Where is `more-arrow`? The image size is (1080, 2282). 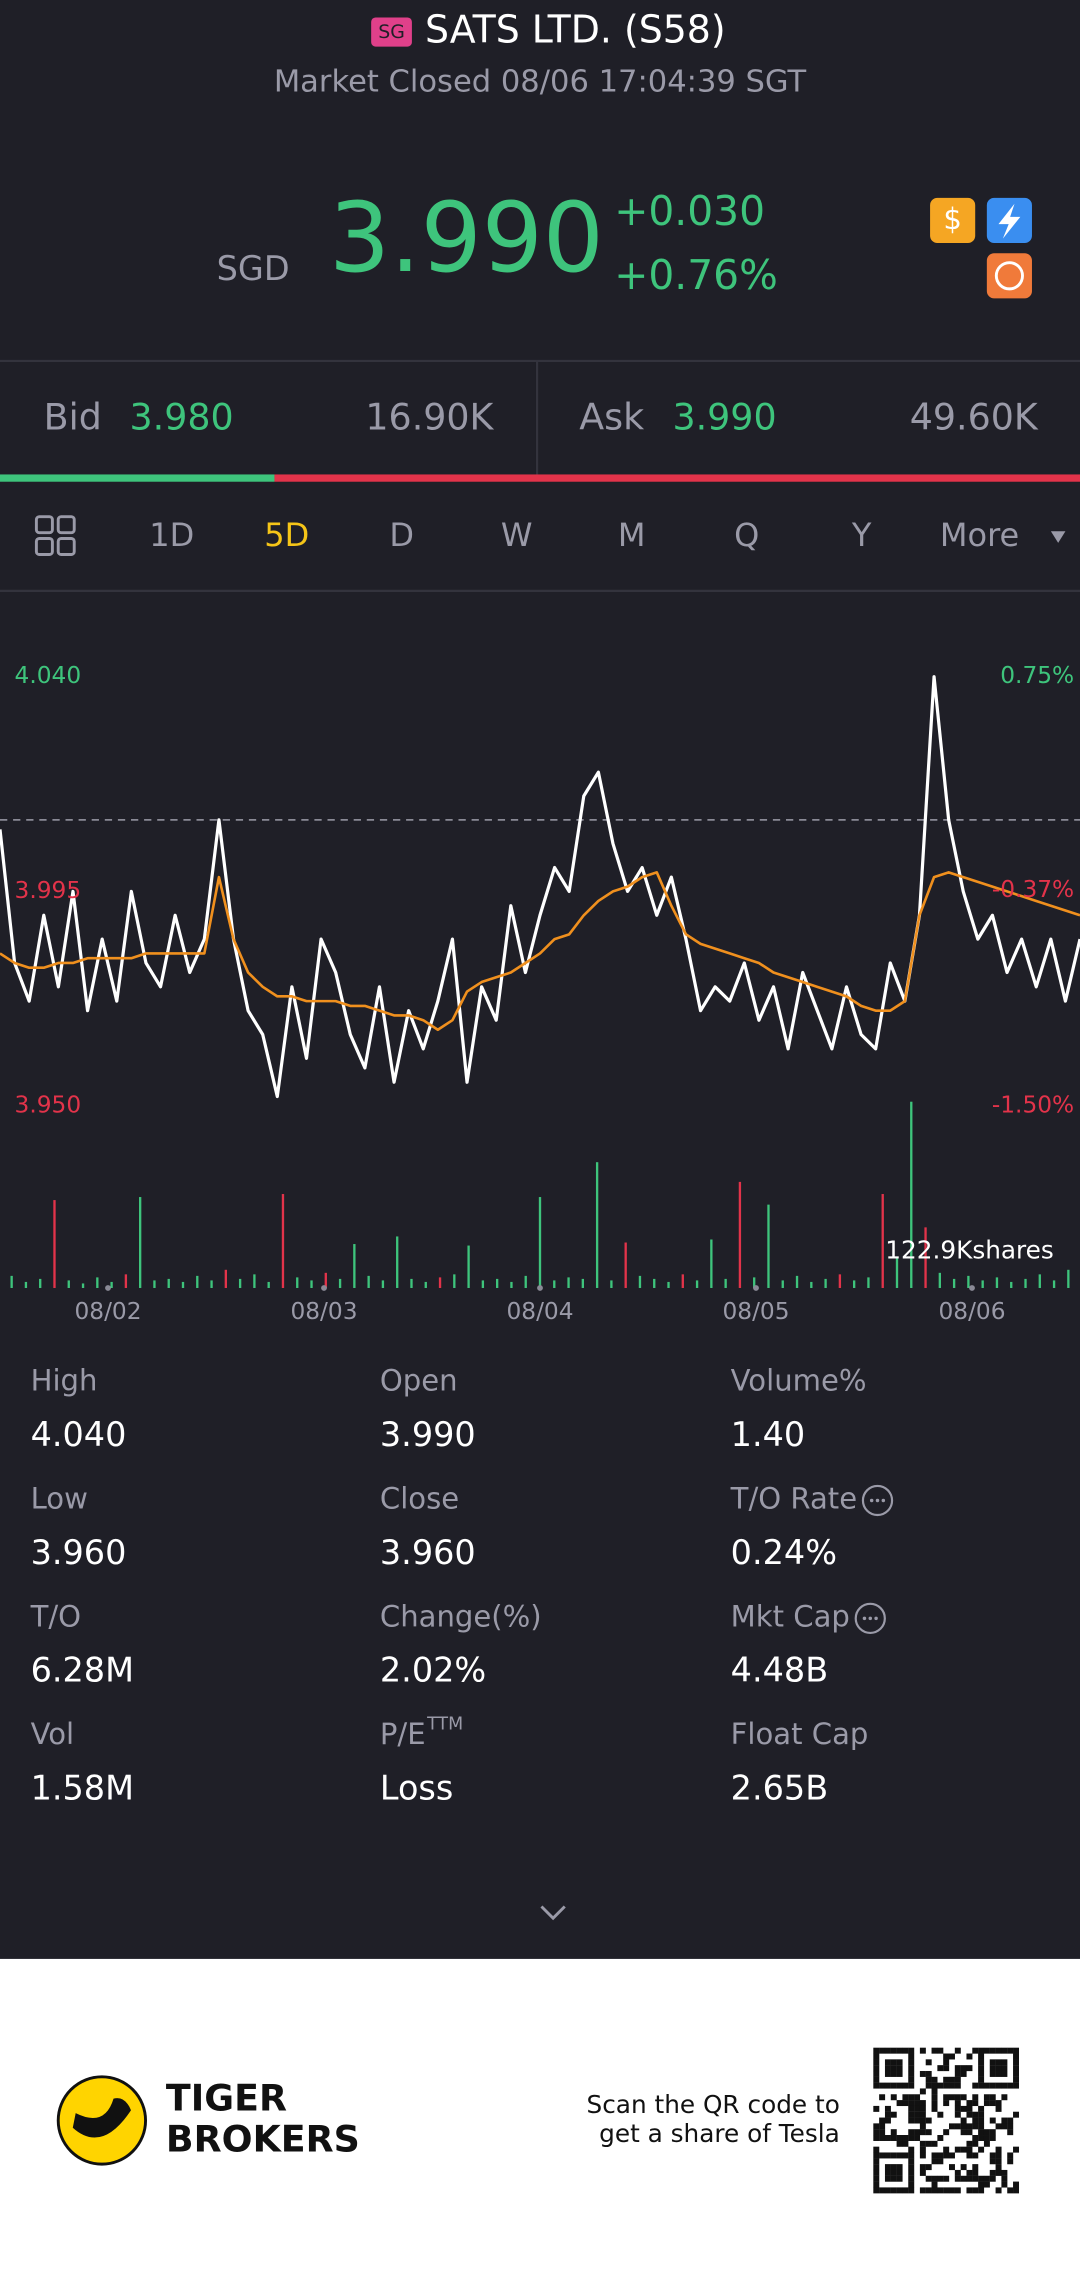 more-arrow is located at coordinates (1058, 537).